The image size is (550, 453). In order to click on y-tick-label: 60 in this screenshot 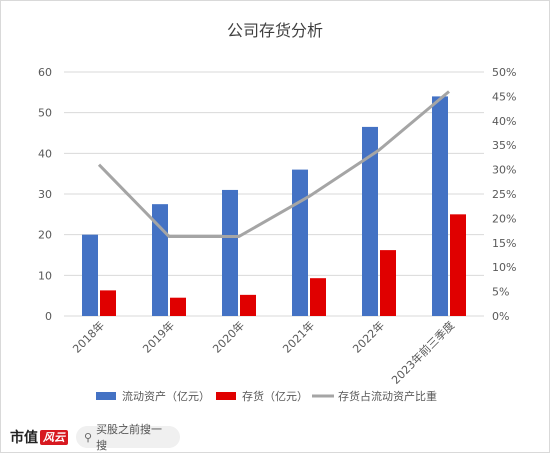, I will do `click(45, 72)`.